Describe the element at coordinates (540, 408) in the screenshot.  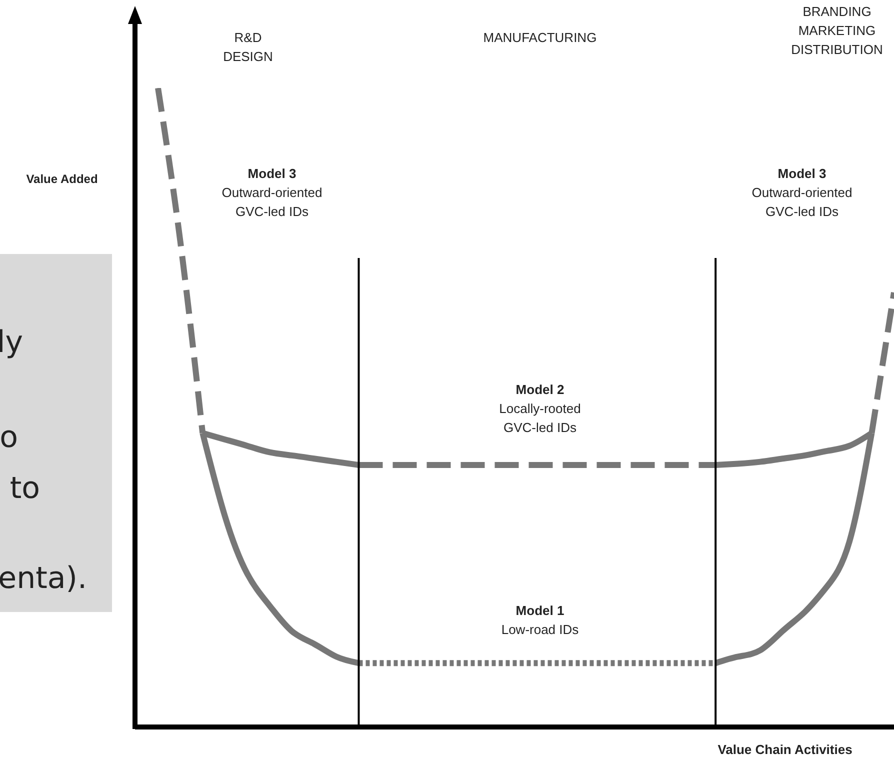
I see `annotation: Model 2 Locally-rooted GVC-led IDs` at that location.